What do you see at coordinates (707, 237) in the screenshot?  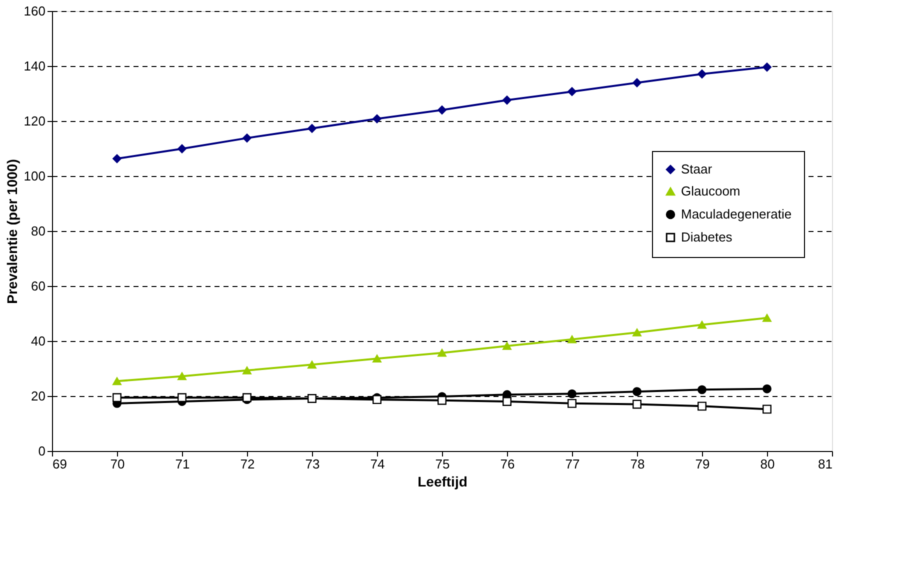 I see `legend-label: Diabetes` at bounding box center [707, 237].